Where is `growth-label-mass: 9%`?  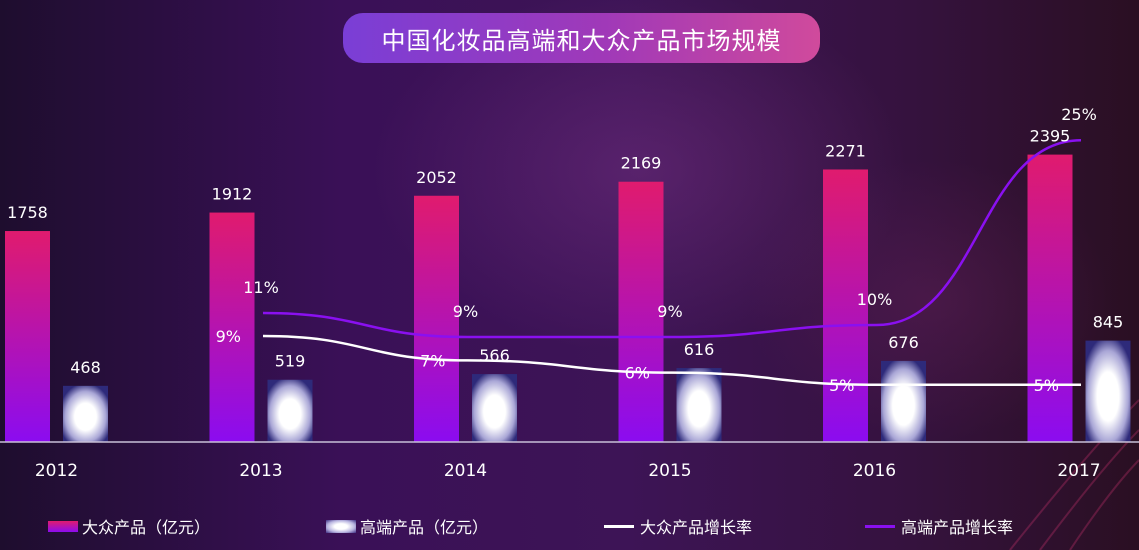
growth-label-mass: 9% is located at coordinates (228, 336).